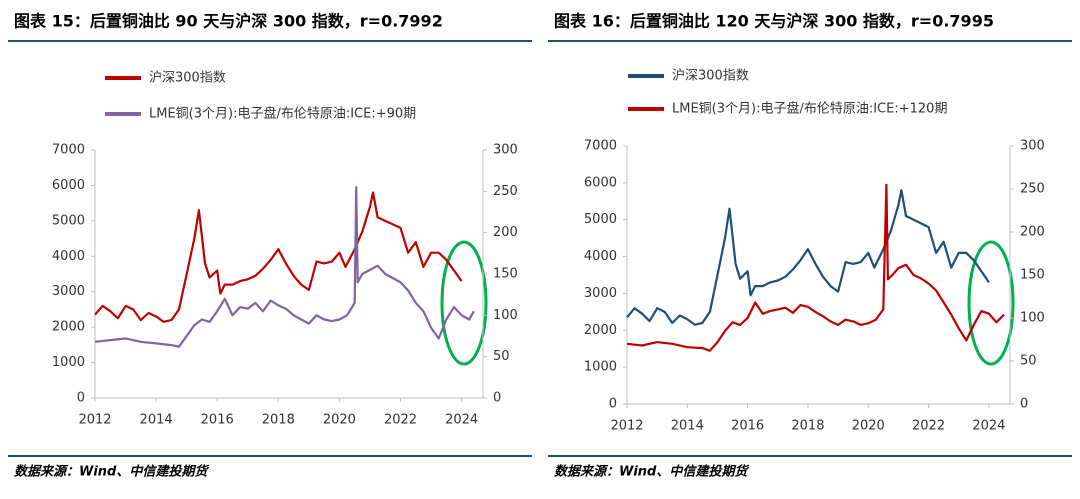 The height and width of the screenshot is (499, 1080). Describe the element at coordinates (809, 109) in the screenshot. I see `legend-label: LME铜(3个月):电子盘/布伦特原油:ICE:+120期` at that location.